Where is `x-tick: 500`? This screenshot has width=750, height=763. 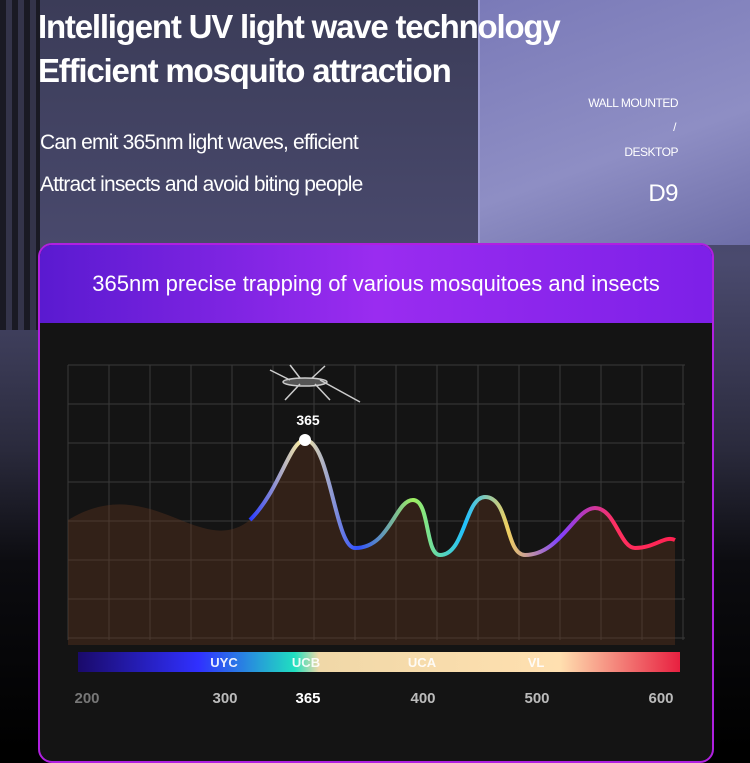
x-tick: 500 is located at coordinates (537, 698).